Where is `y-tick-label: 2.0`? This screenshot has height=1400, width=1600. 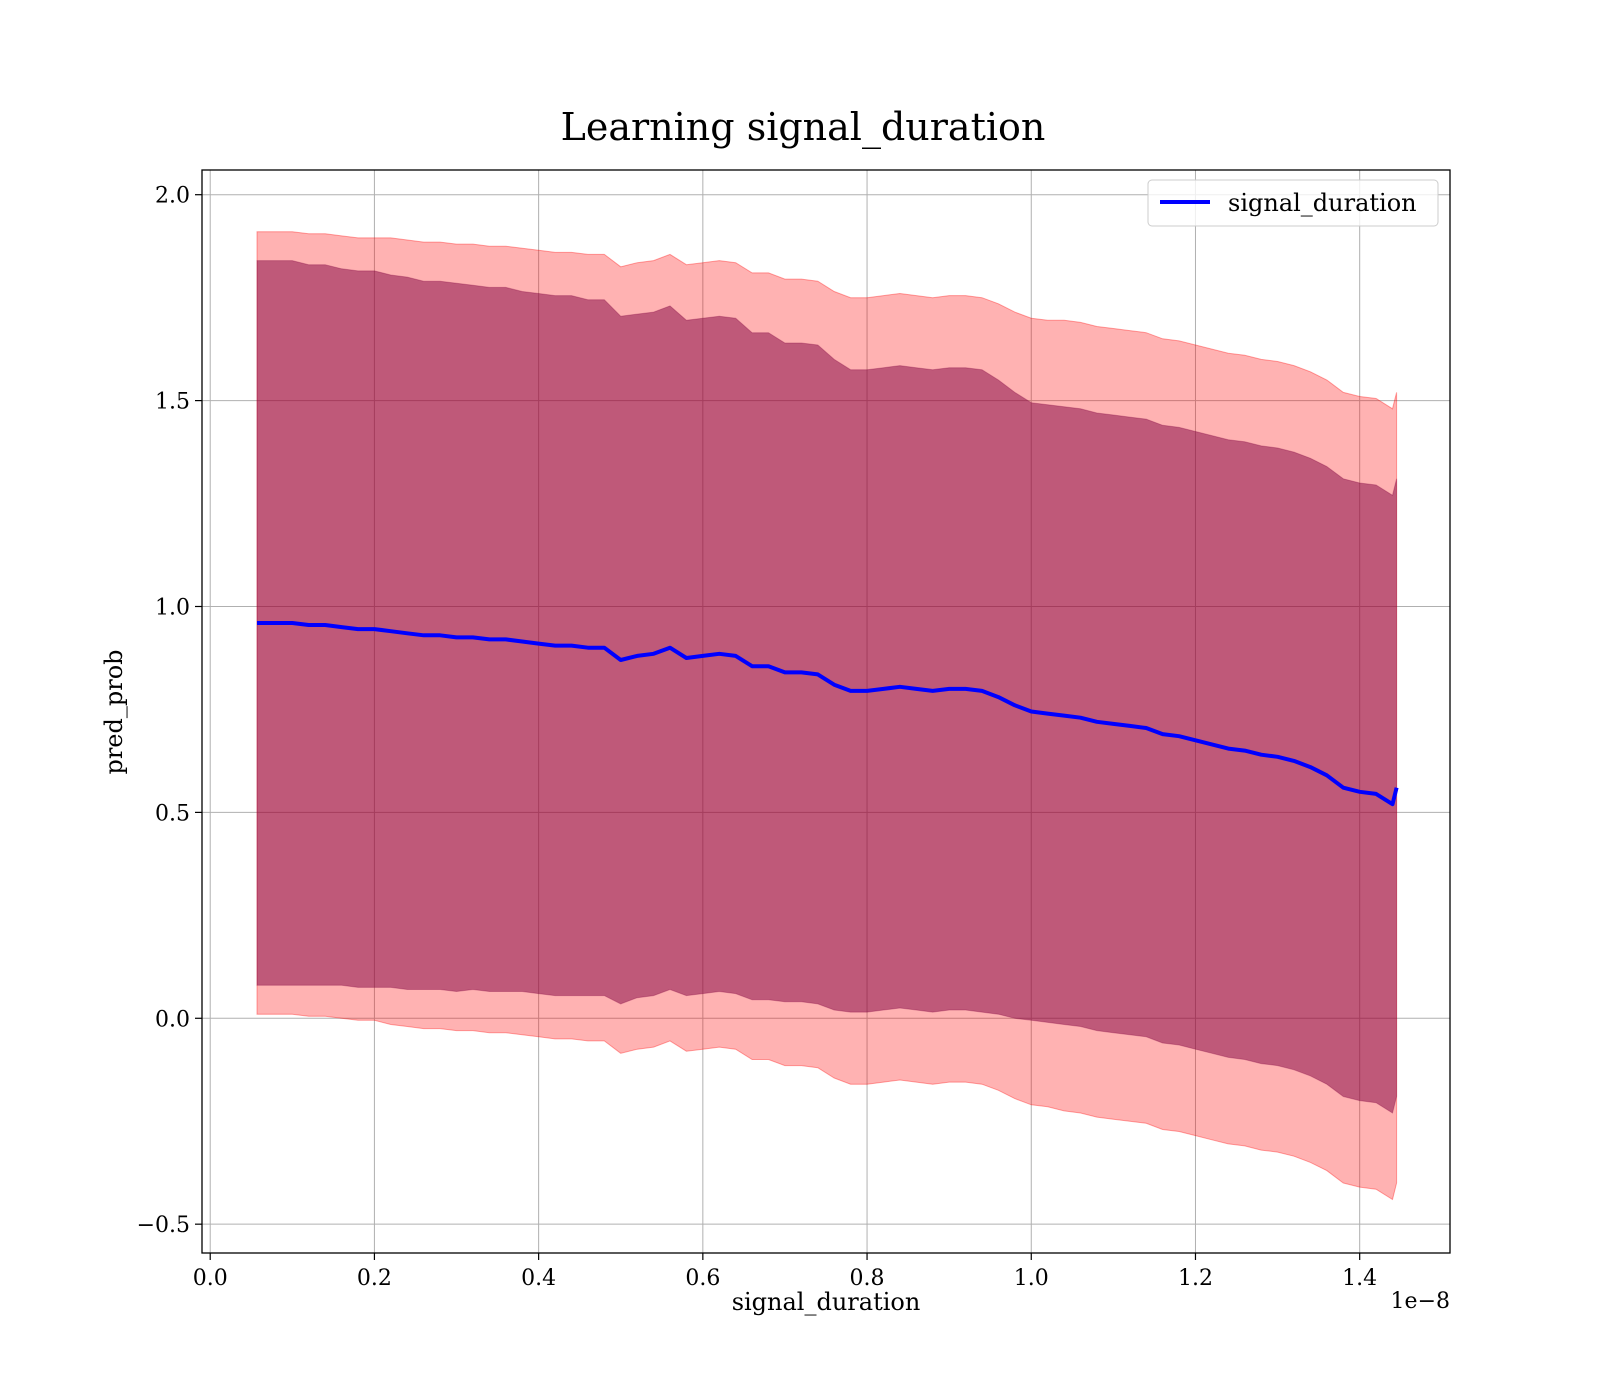
y-tick-label: 2.0 is located at coordinates (172, 196).